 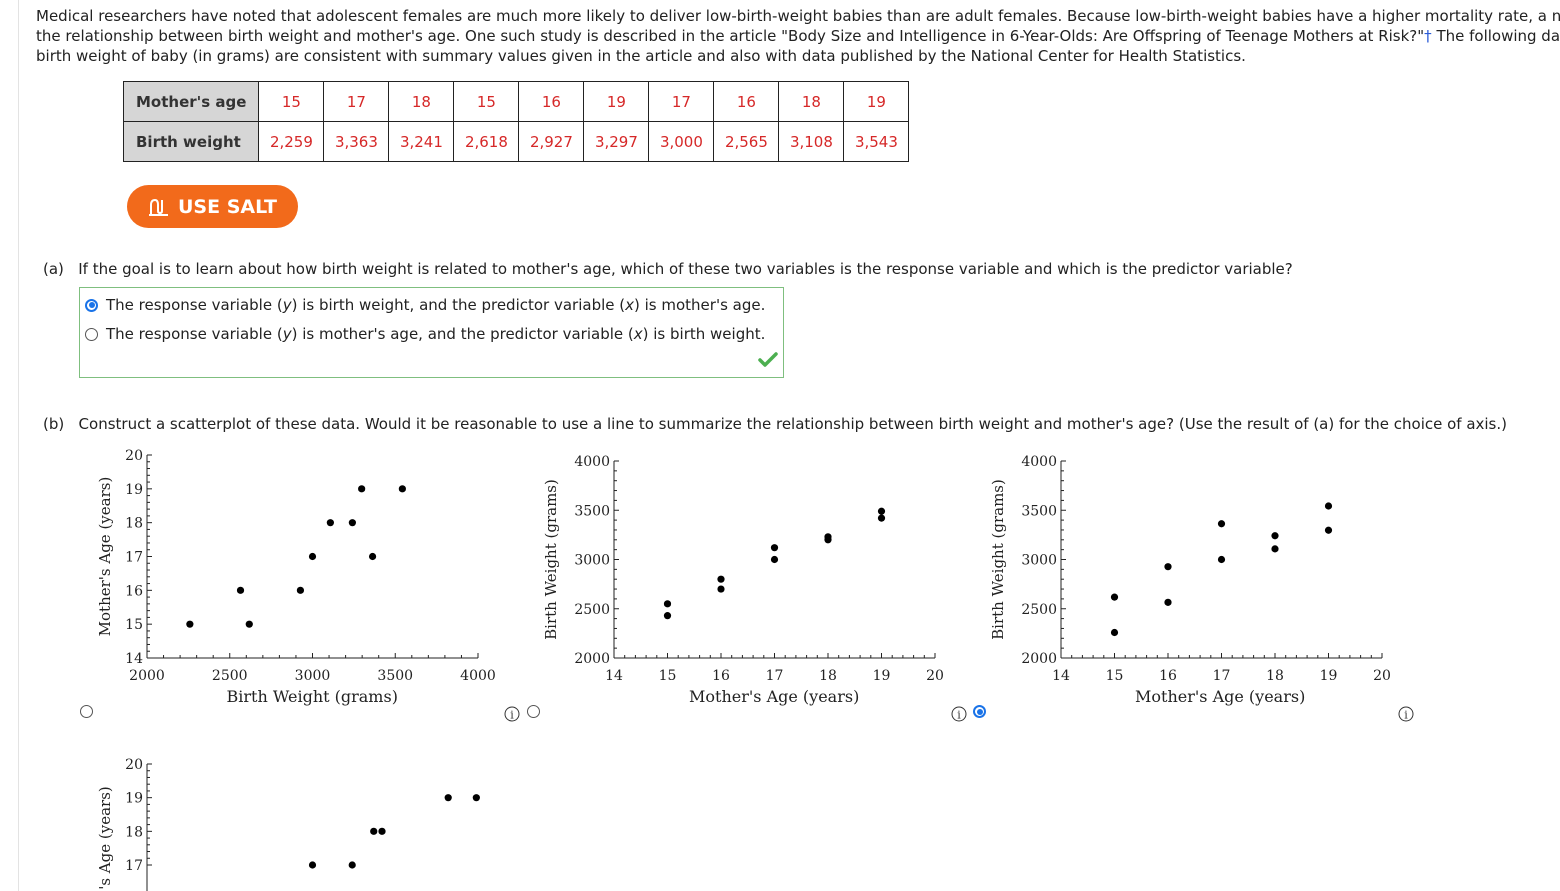 What do you see at coordinates (746, 141) in the screenshot?
I see `table-cell: 2,565` at bounding box center [746, 141].